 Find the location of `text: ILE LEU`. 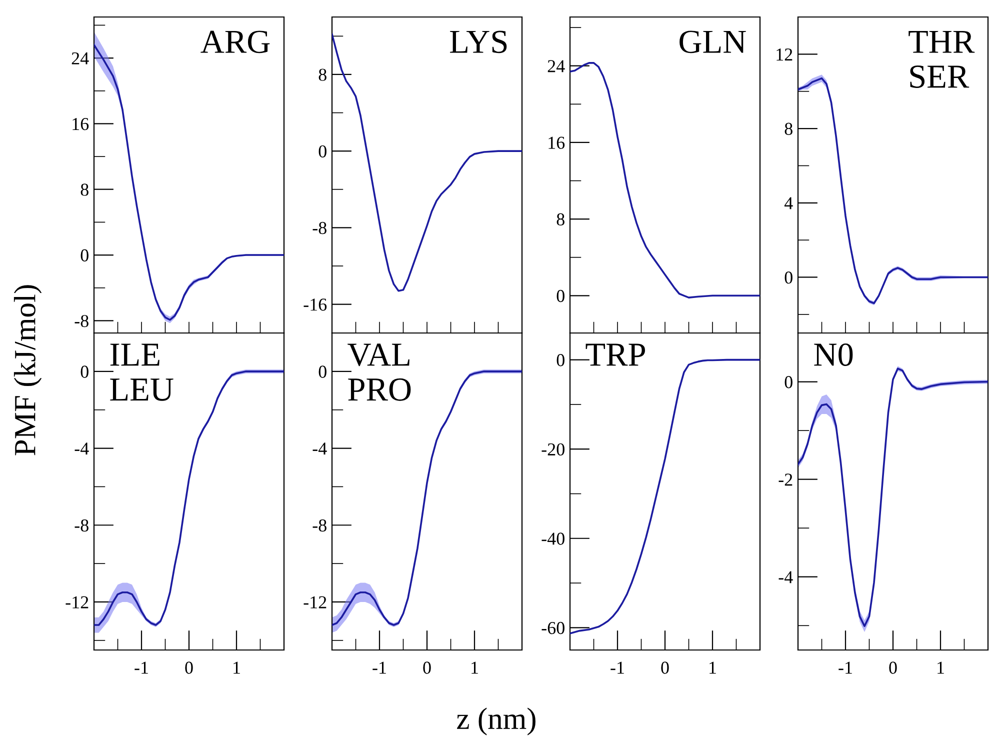

text: ILE LEU is located at coordinates (142, 372).